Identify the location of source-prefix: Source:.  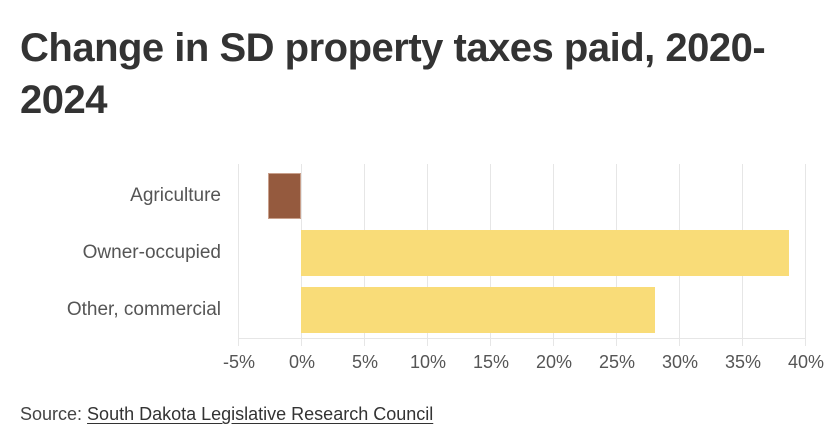
(54, 414).